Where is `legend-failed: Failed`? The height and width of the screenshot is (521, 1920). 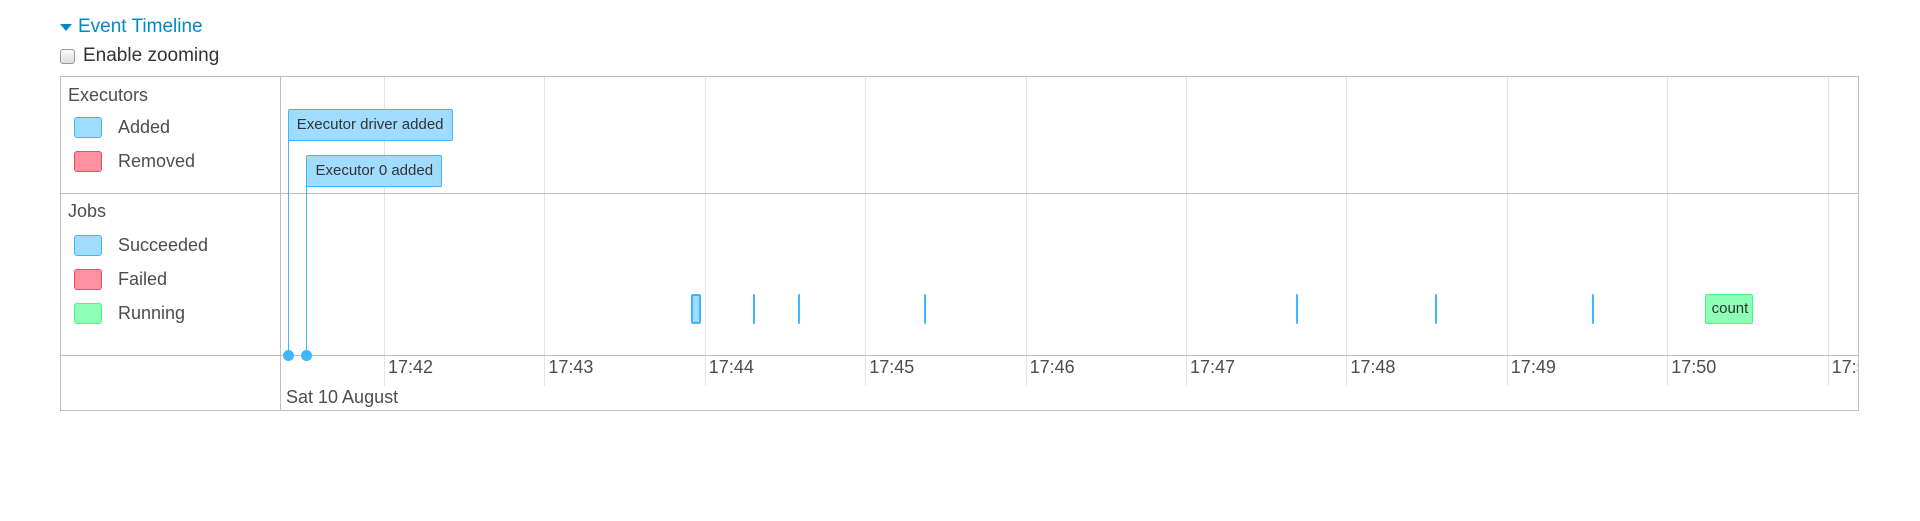
legend-failed: Failed is located at coordinates (120, 279).